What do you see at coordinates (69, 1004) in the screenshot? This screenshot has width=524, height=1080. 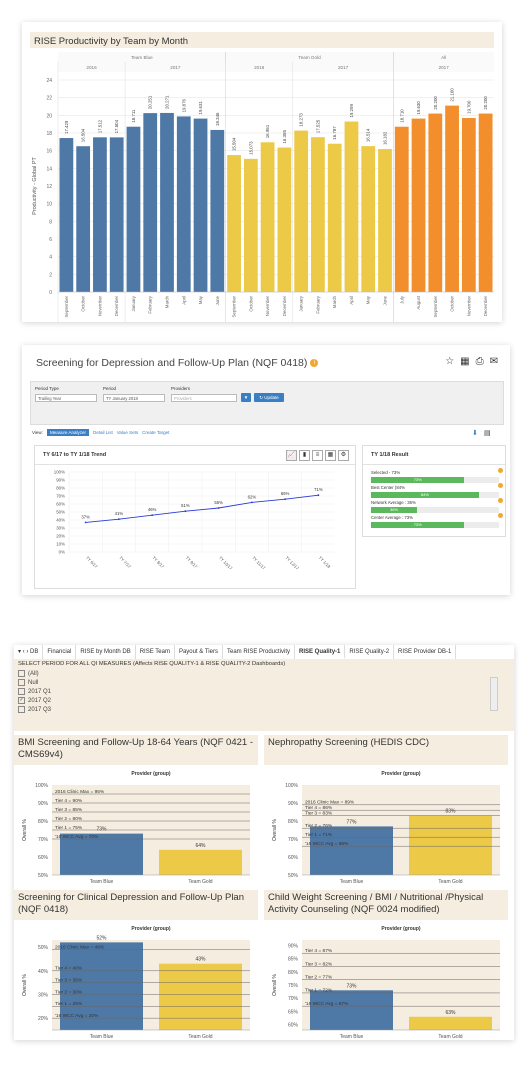 I see `reference-label: Tier 1 = 25%` at bounding box center [69, 1004].